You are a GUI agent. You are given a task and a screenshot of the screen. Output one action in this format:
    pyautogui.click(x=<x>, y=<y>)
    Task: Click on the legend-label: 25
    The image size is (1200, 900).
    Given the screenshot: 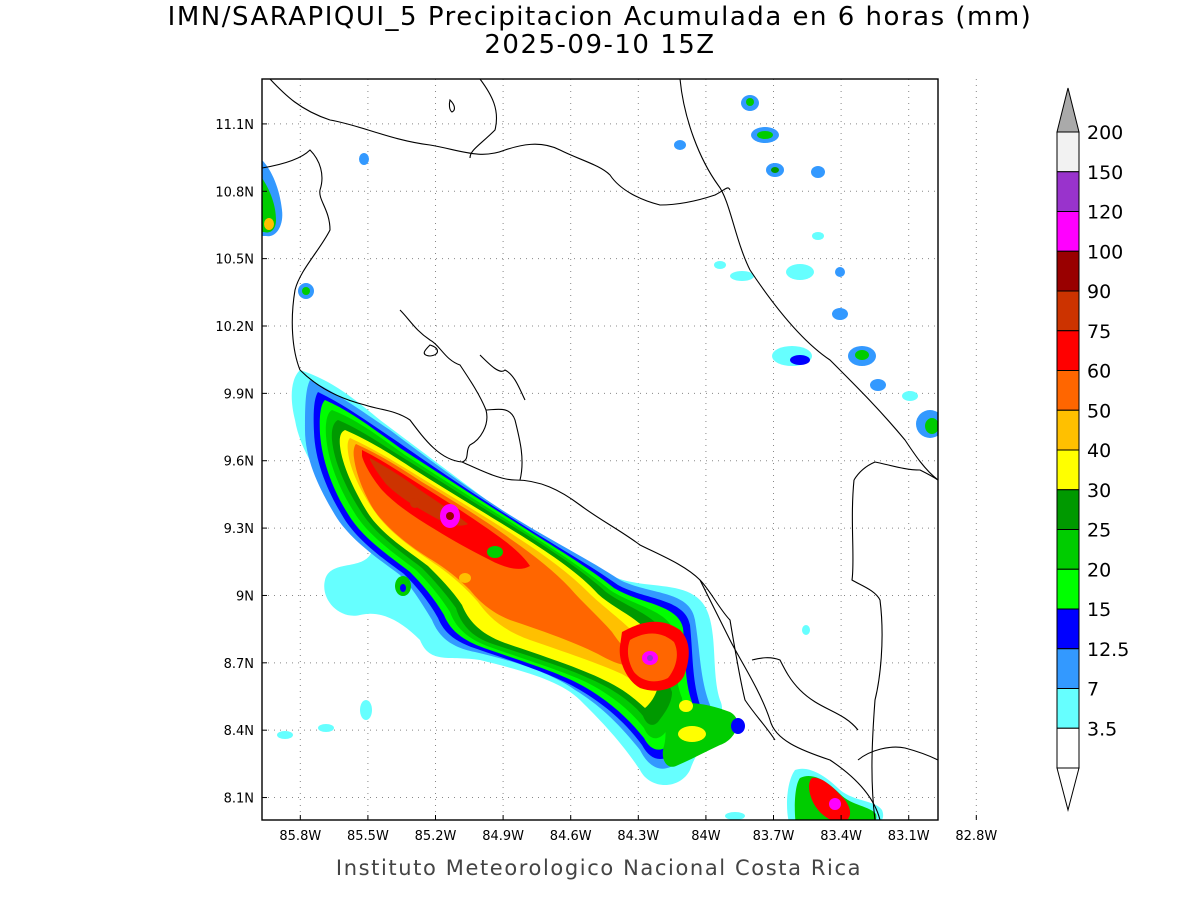 What is the action you would take?
    pyautogui.click(x=1099, y=531)
    